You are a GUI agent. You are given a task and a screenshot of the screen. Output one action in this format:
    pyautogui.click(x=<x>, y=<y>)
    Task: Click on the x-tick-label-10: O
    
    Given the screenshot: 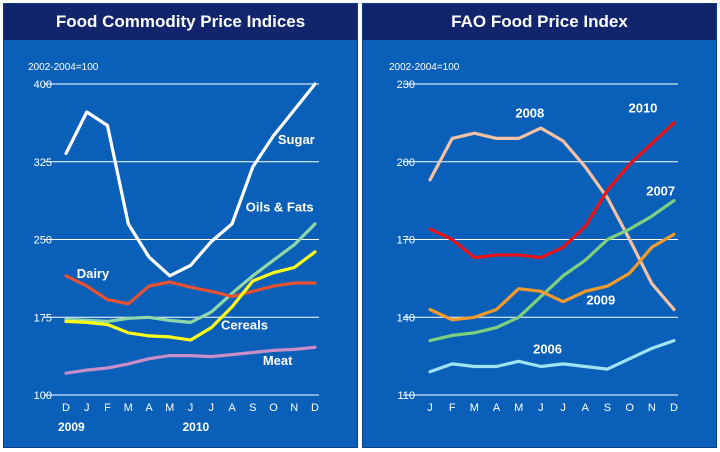 What is the action you would take?
    pyautogui.click(x=273, y=408)
    